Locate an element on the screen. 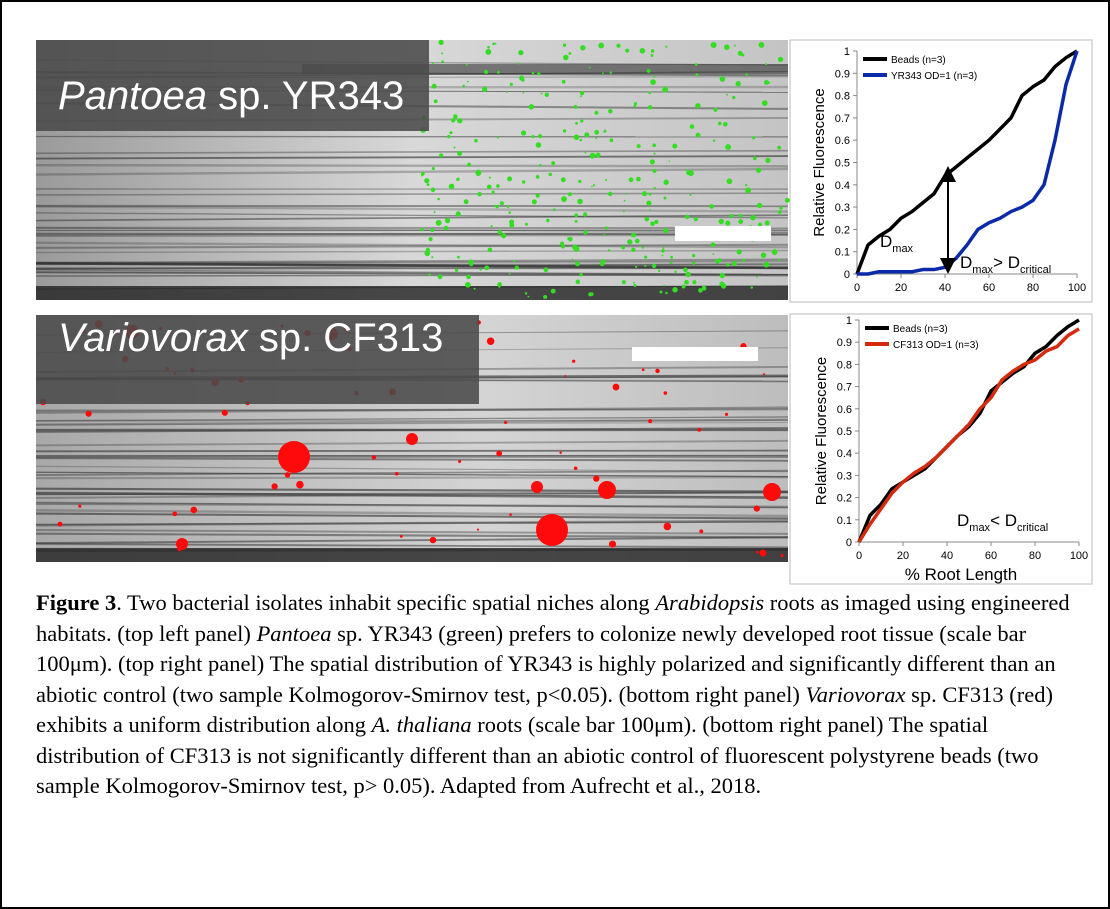  annotation-text: < D is located at coordinates (1003, 520).